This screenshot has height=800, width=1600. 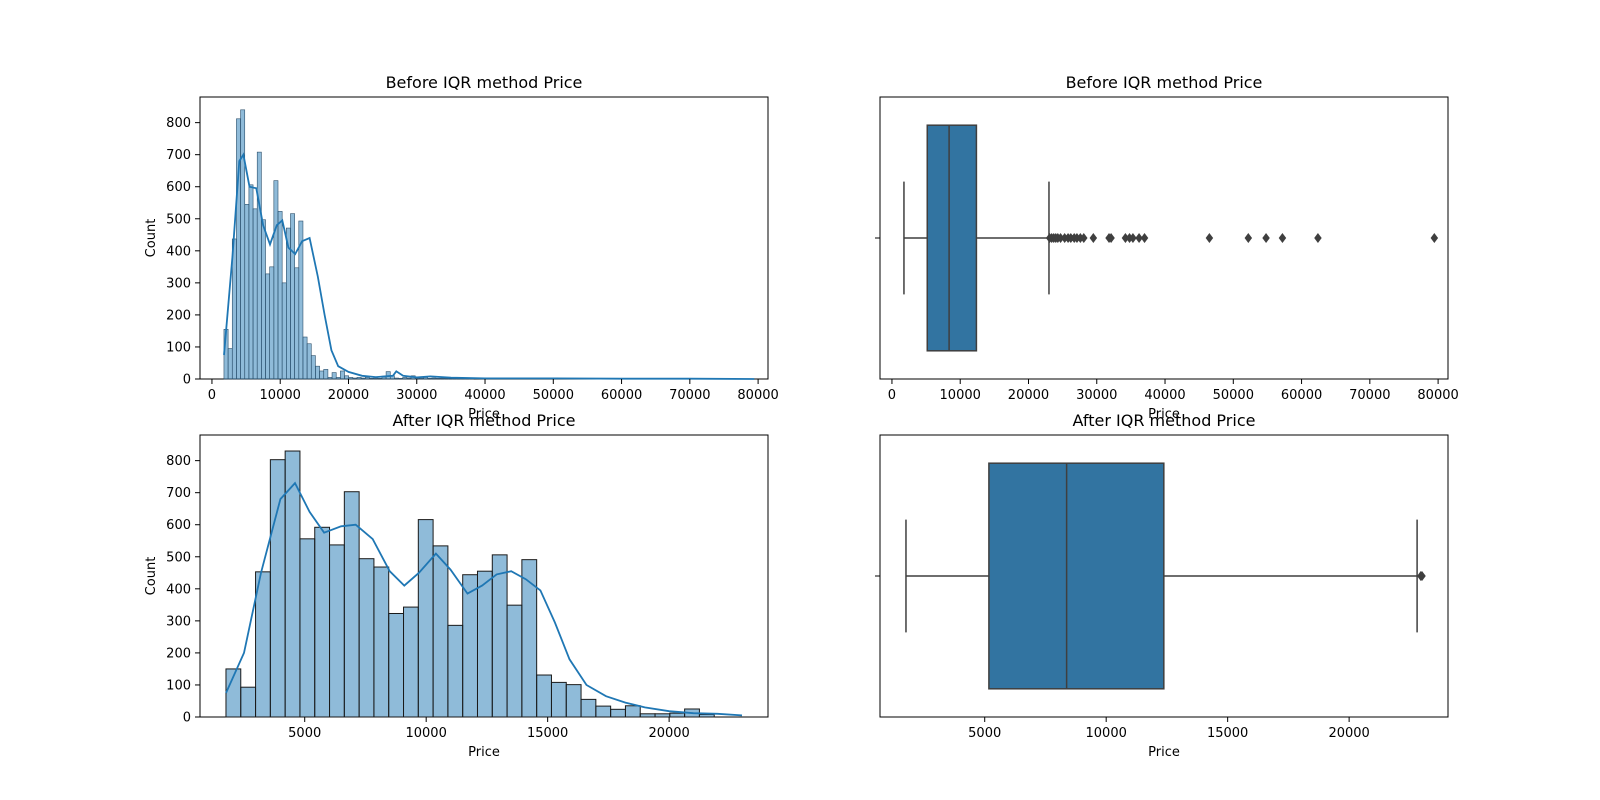 What do you see at coordinates (1164, 395) in the screenshot?
I see `box-before-xtick-label: 40000` at bounding box center [1164, 395].